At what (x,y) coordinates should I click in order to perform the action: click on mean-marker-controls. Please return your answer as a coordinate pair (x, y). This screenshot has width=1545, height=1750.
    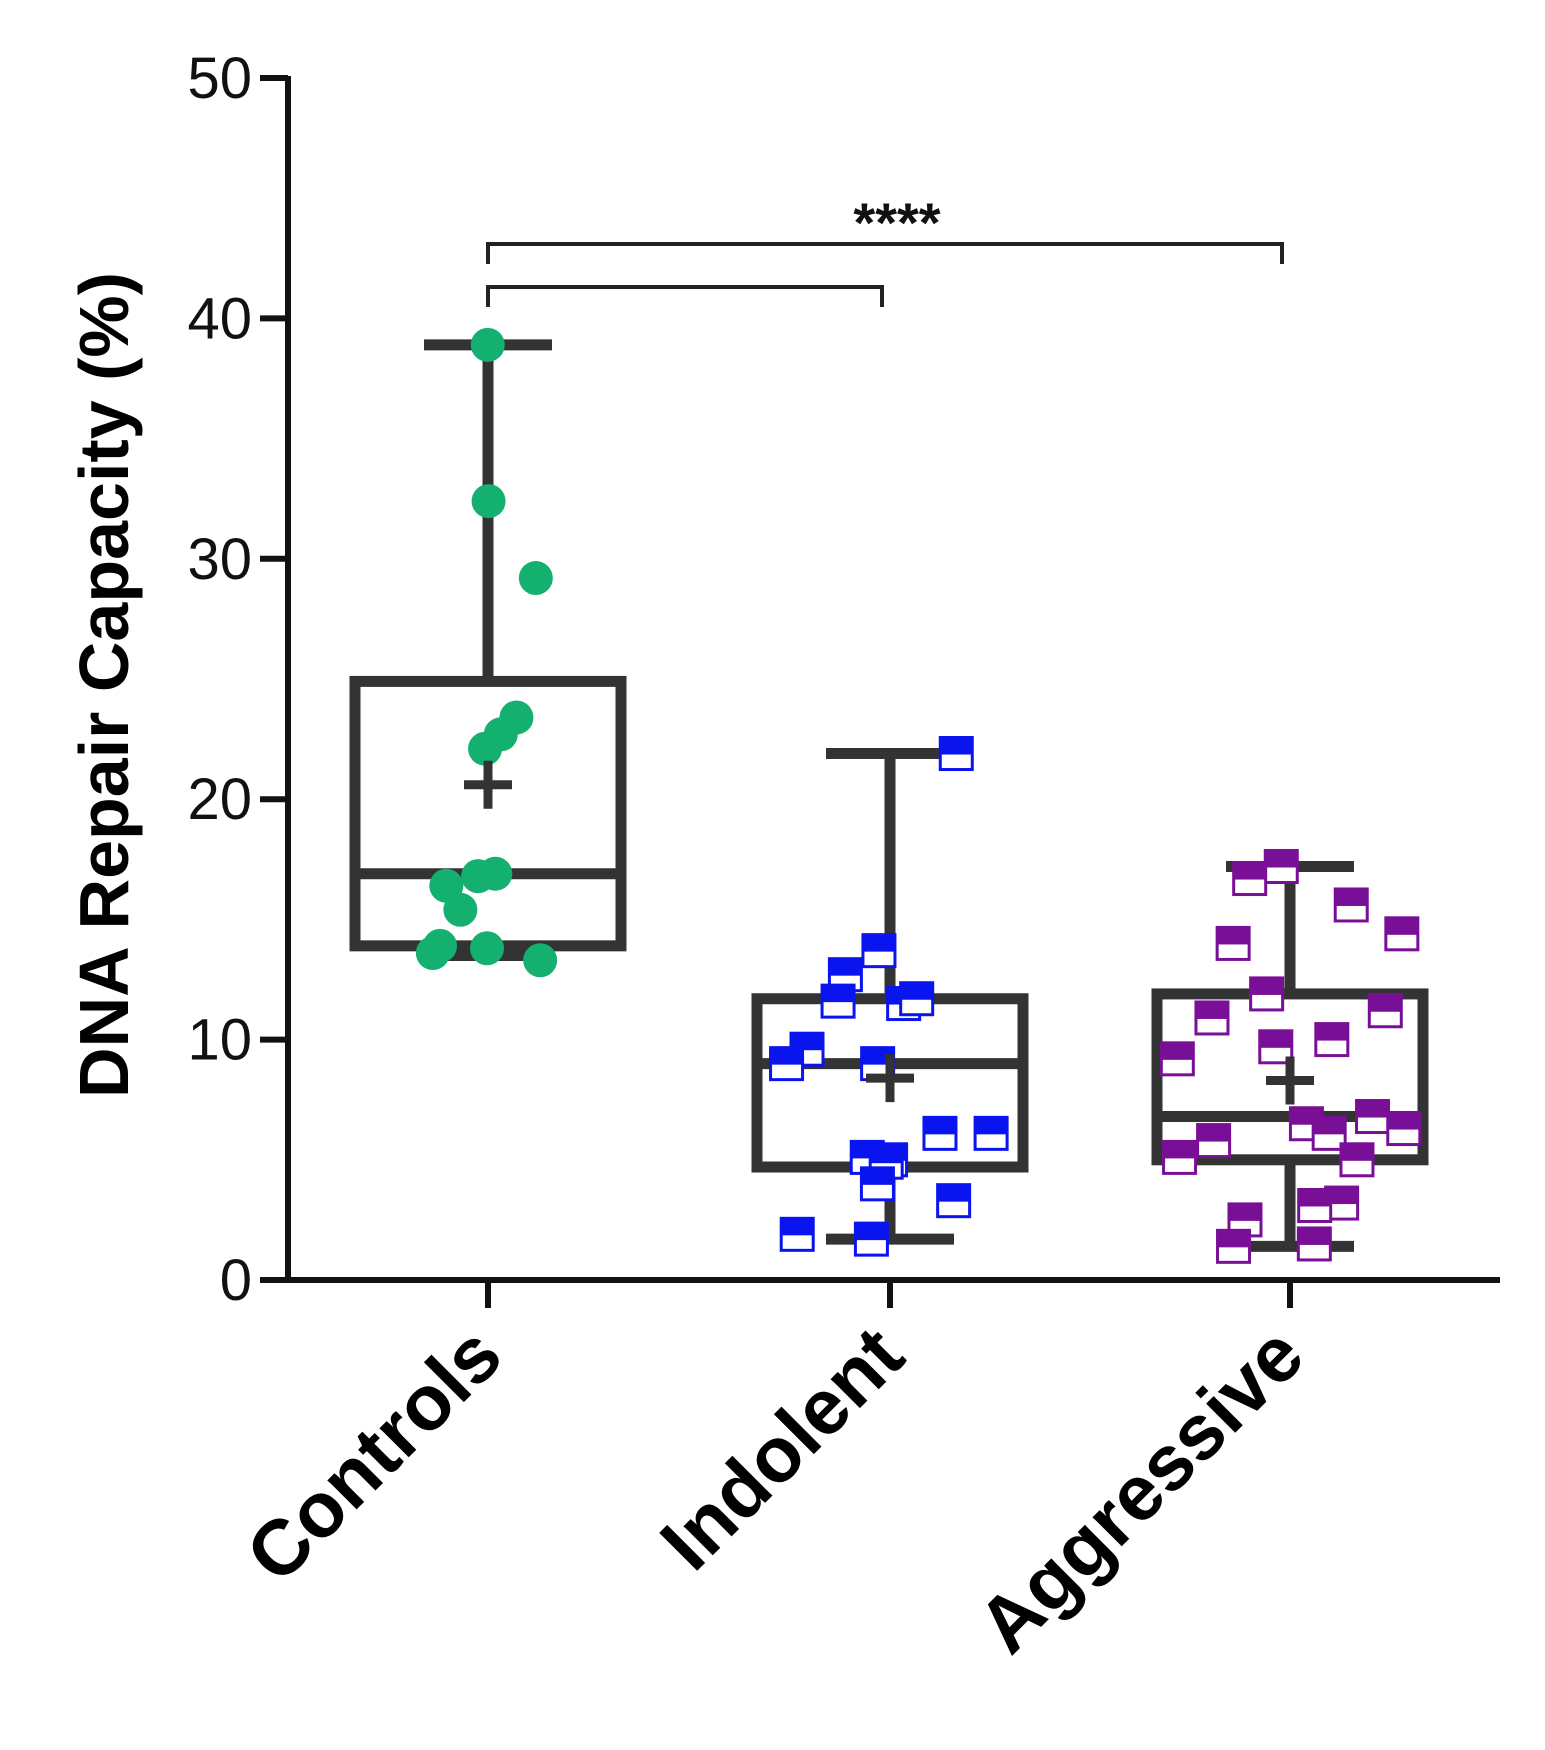
    Looking at the image, I should click on (488, 784).